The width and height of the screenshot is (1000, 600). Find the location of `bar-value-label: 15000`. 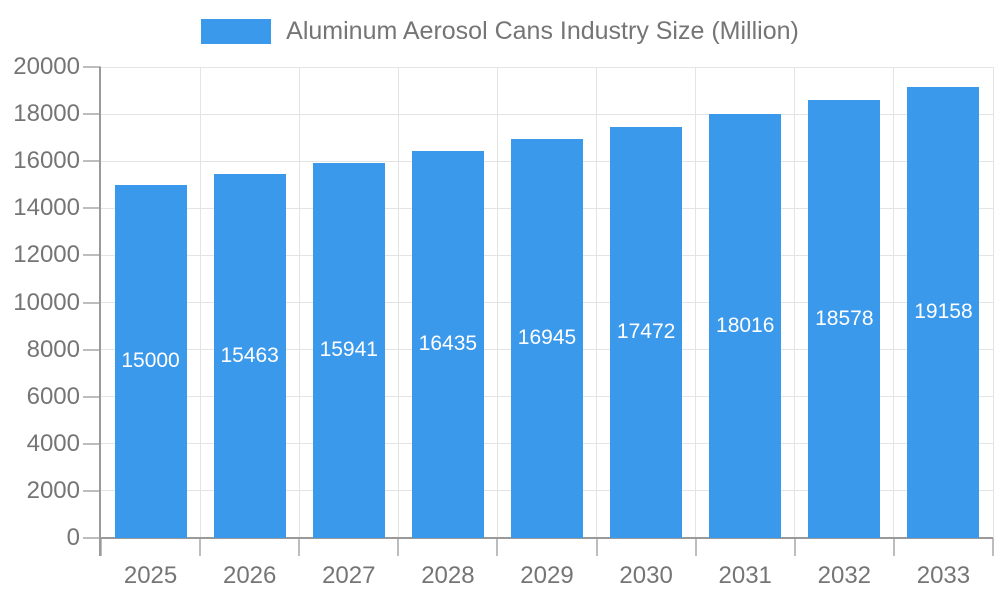

bar-value-label: 15000 is located at coordinates (150, 361).